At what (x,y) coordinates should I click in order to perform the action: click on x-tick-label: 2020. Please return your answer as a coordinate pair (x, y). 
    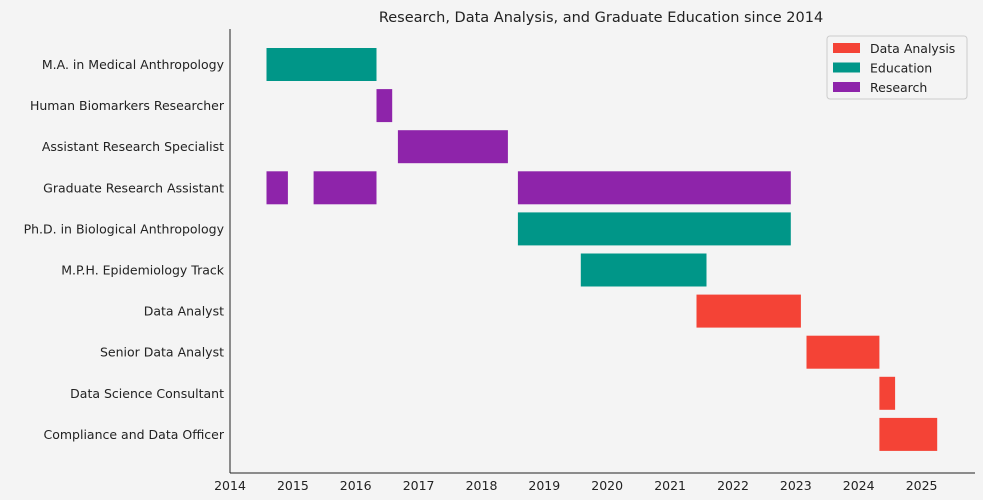
    Looking at the image, I should click on (607, 485).